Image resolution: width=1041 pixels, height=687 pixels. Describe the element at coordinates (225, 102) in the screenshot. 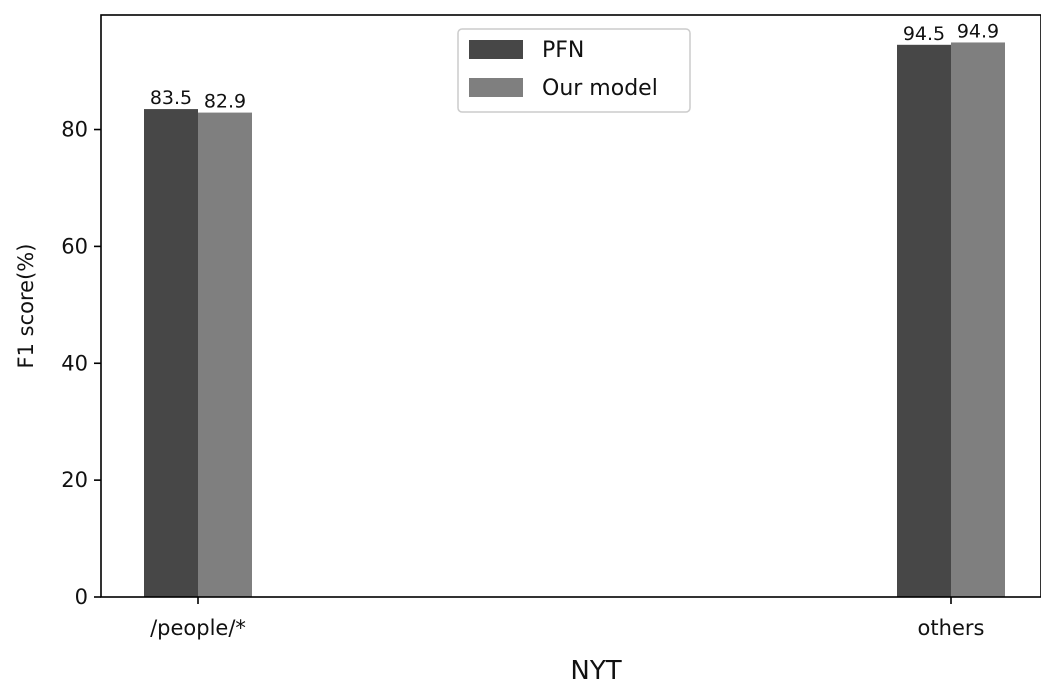

I see `data-label: 82.9` at that location.